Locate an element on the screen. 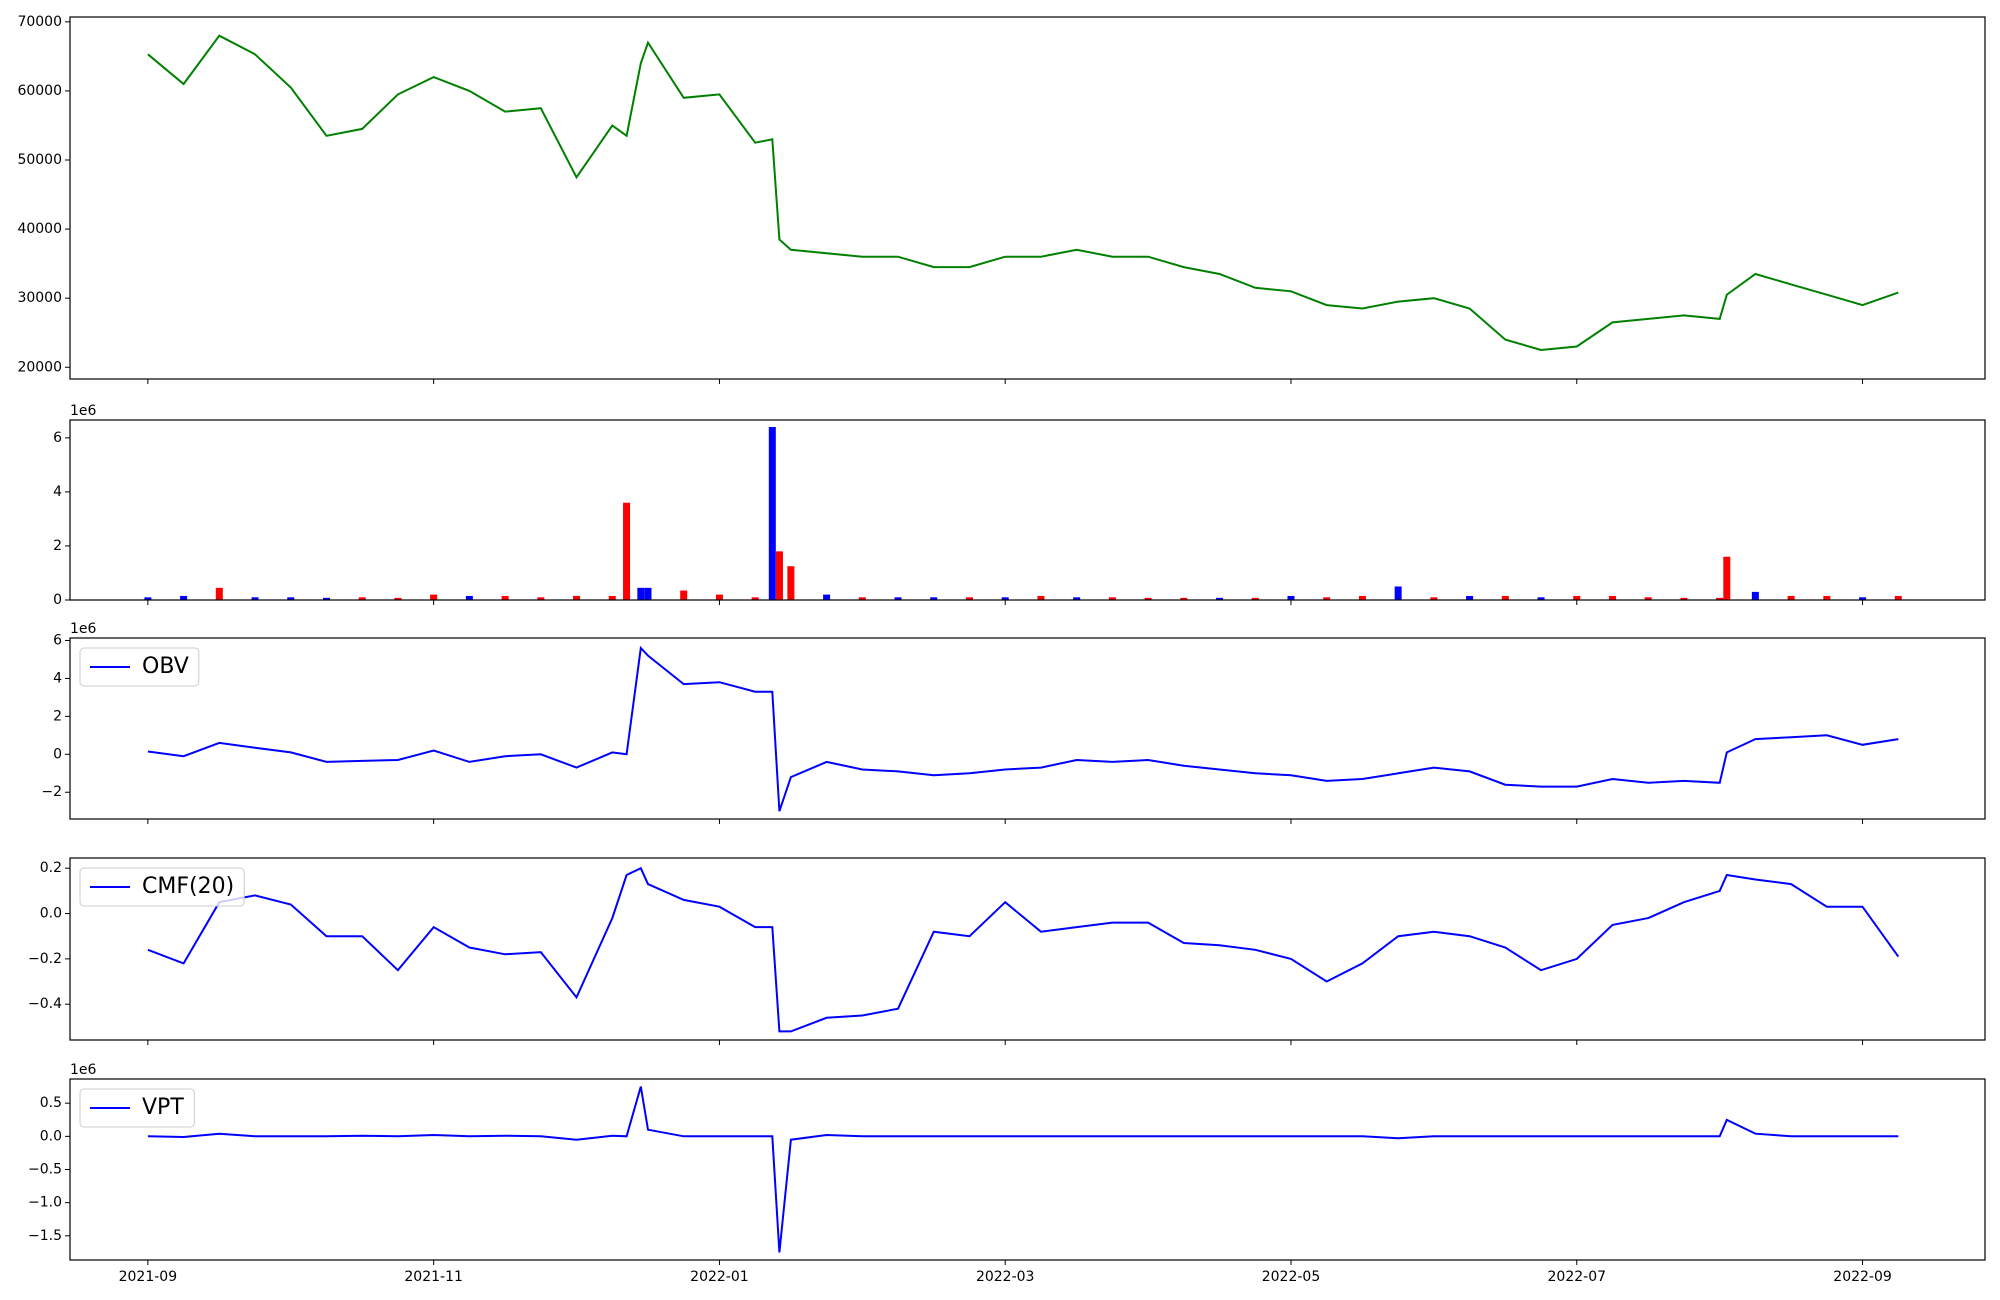 Image resolution: width=2000 pixels, height=1300 pixels. x-tick-label: 2022-09 is located at coordinates (1862, 1277).